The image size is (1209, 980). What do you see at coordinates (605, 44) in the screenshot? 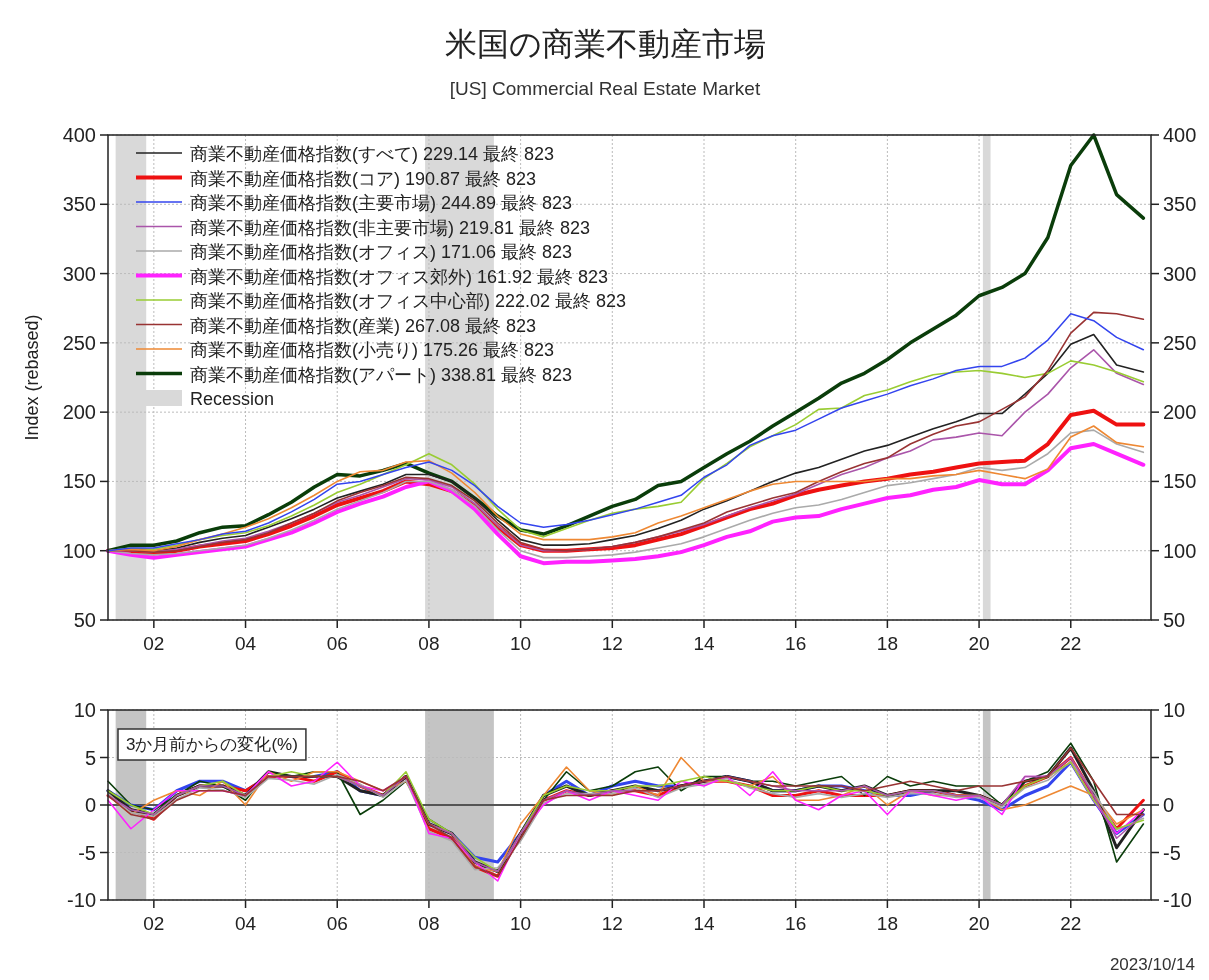
I see `chart-title: 米国の商業不動産市場` at bounding box center [605, 44].